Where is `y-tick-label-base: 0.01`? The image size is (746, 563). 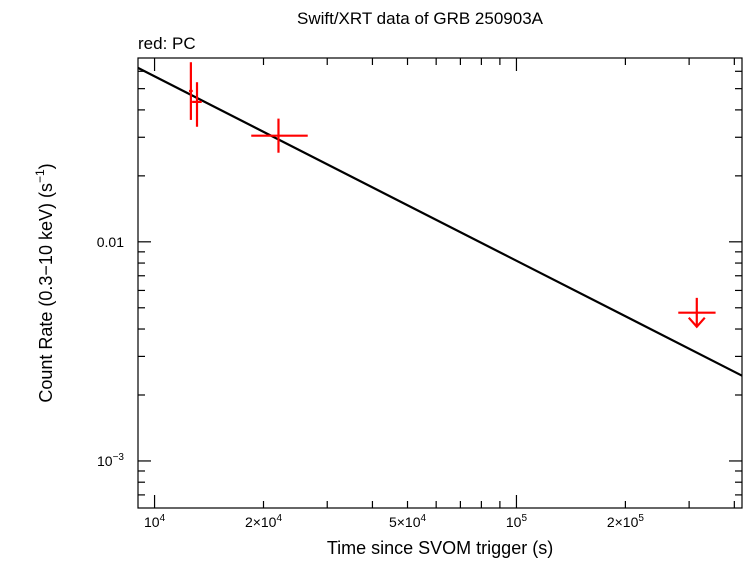
y-tick-label-base: 0.01 is located at coordinates (110, 242).